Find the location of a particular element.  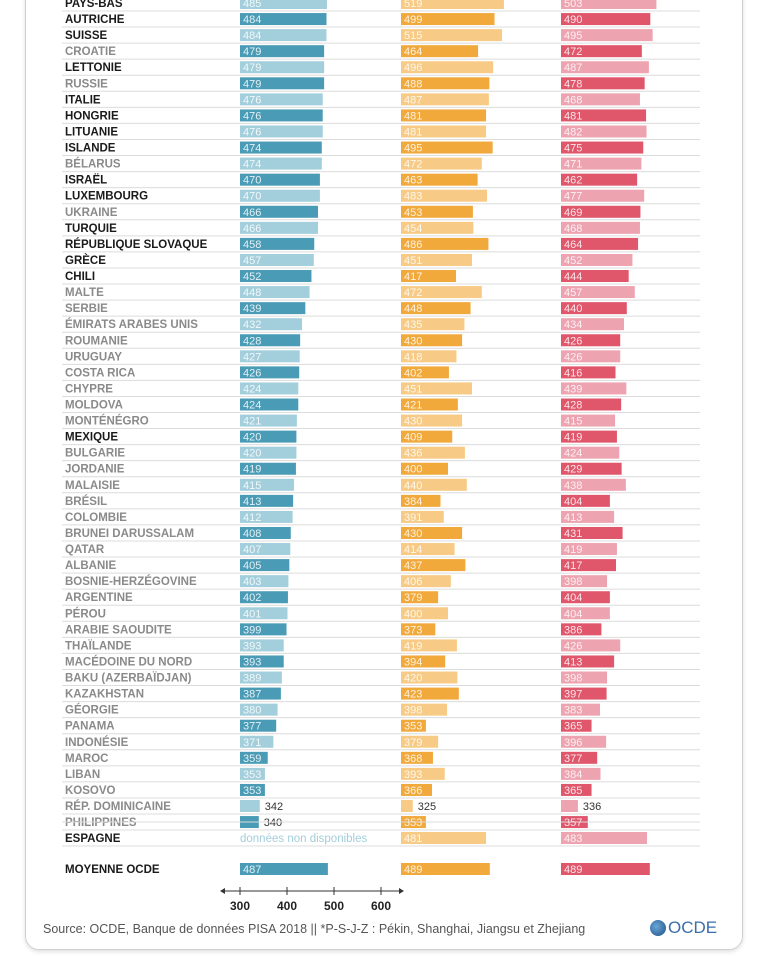

globe-icon is located at coordinates (658, 928).